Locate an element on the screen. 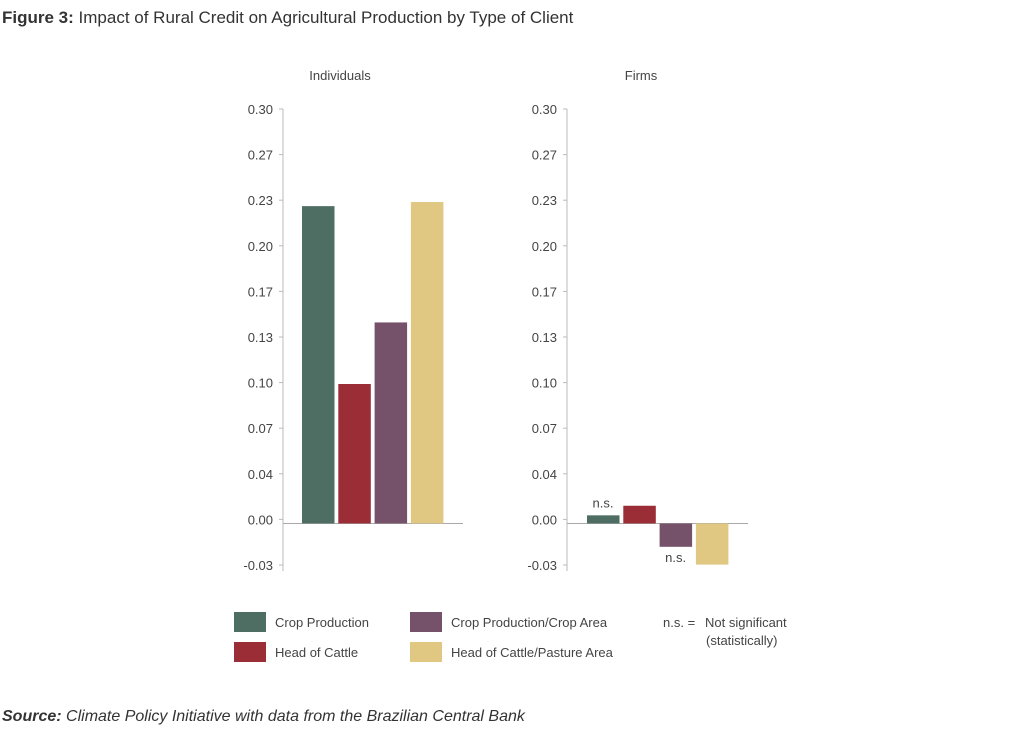 The image size is (1024, 755). panel-title: Firms is located at coordinates (641, 75).